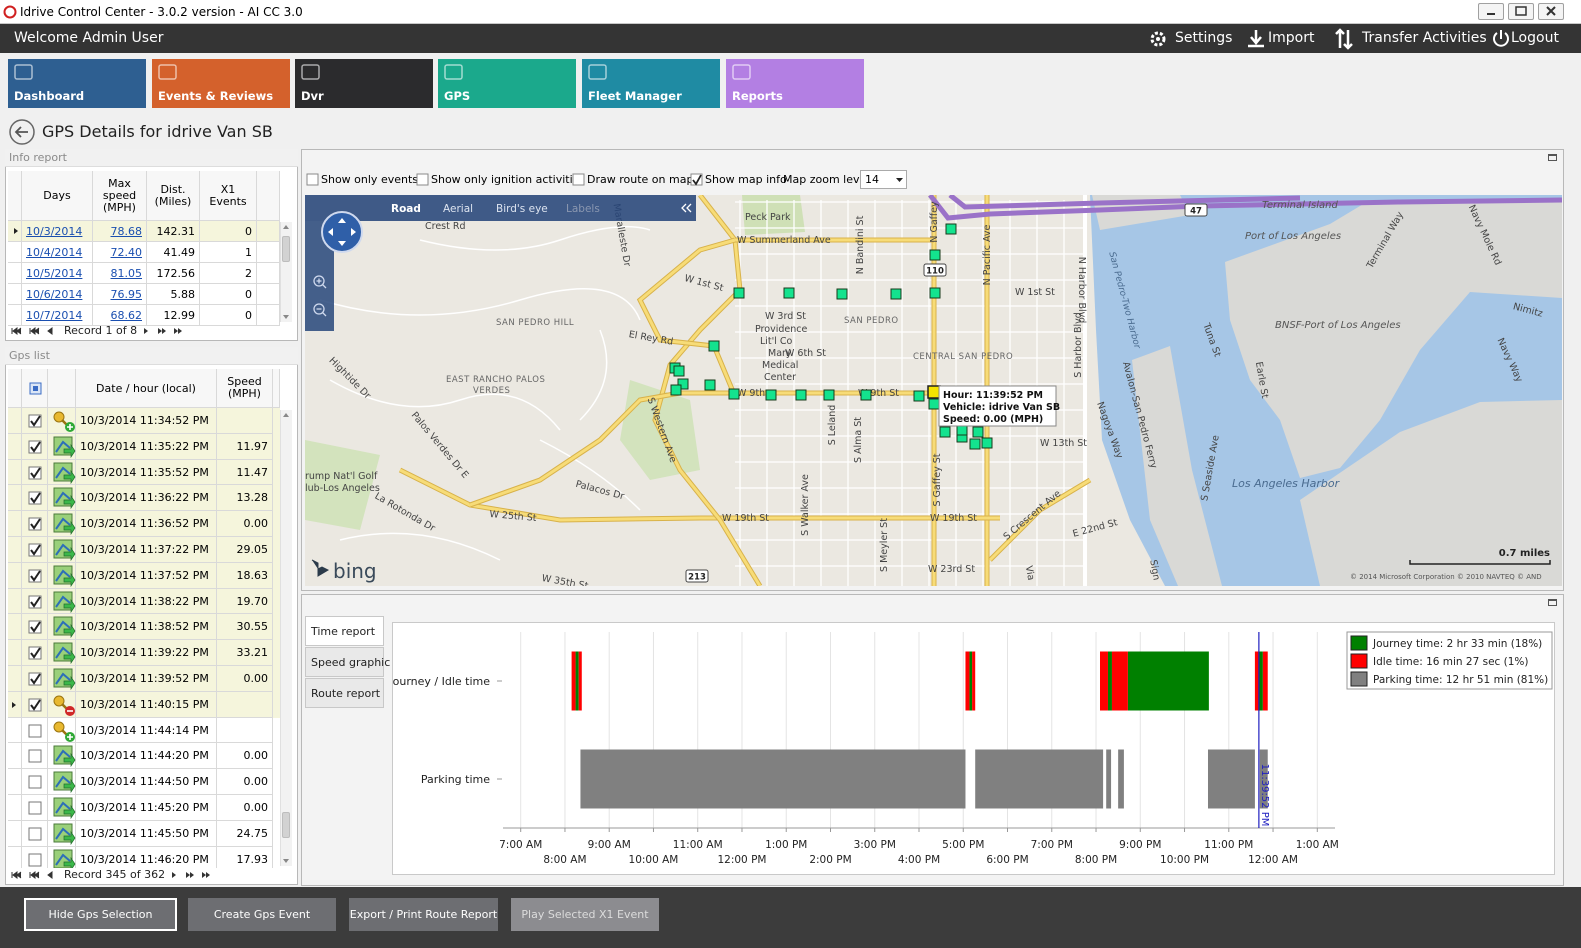 The height and width of the screenshot is (948, 1581). What do you see at coordinates (120, 315) in the screenshot?
I see `link-cell: 68.62` at bounding box center [120, 315].